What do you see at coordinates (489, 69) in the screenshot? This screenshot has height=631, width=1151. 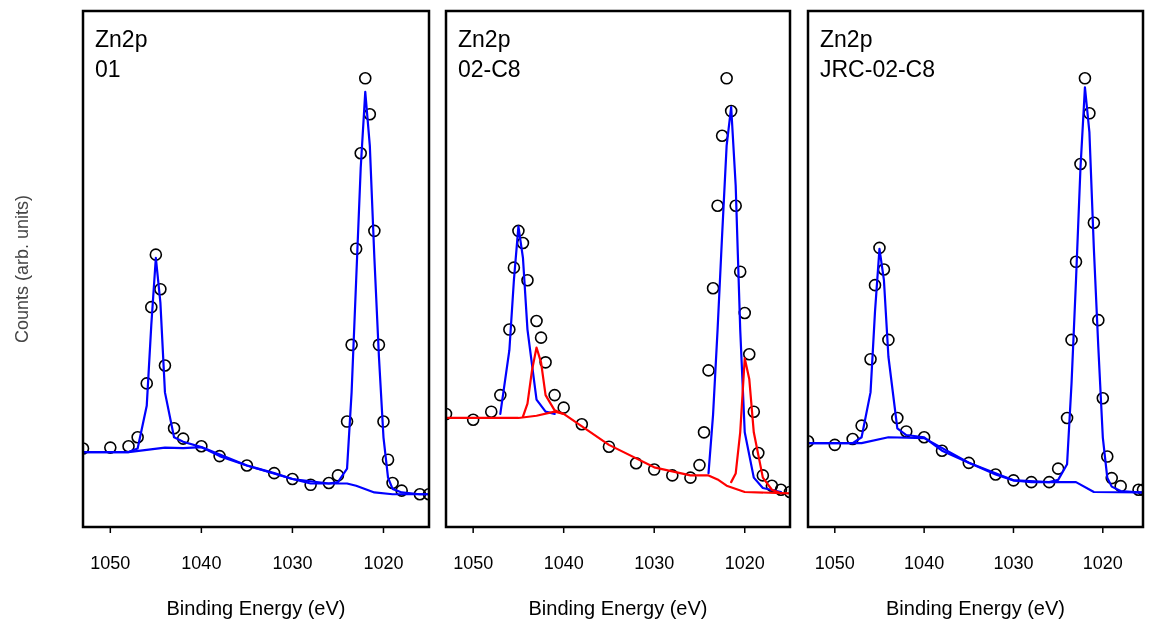 I see `annotation: 02-C8` at bounding box center [489, 69].